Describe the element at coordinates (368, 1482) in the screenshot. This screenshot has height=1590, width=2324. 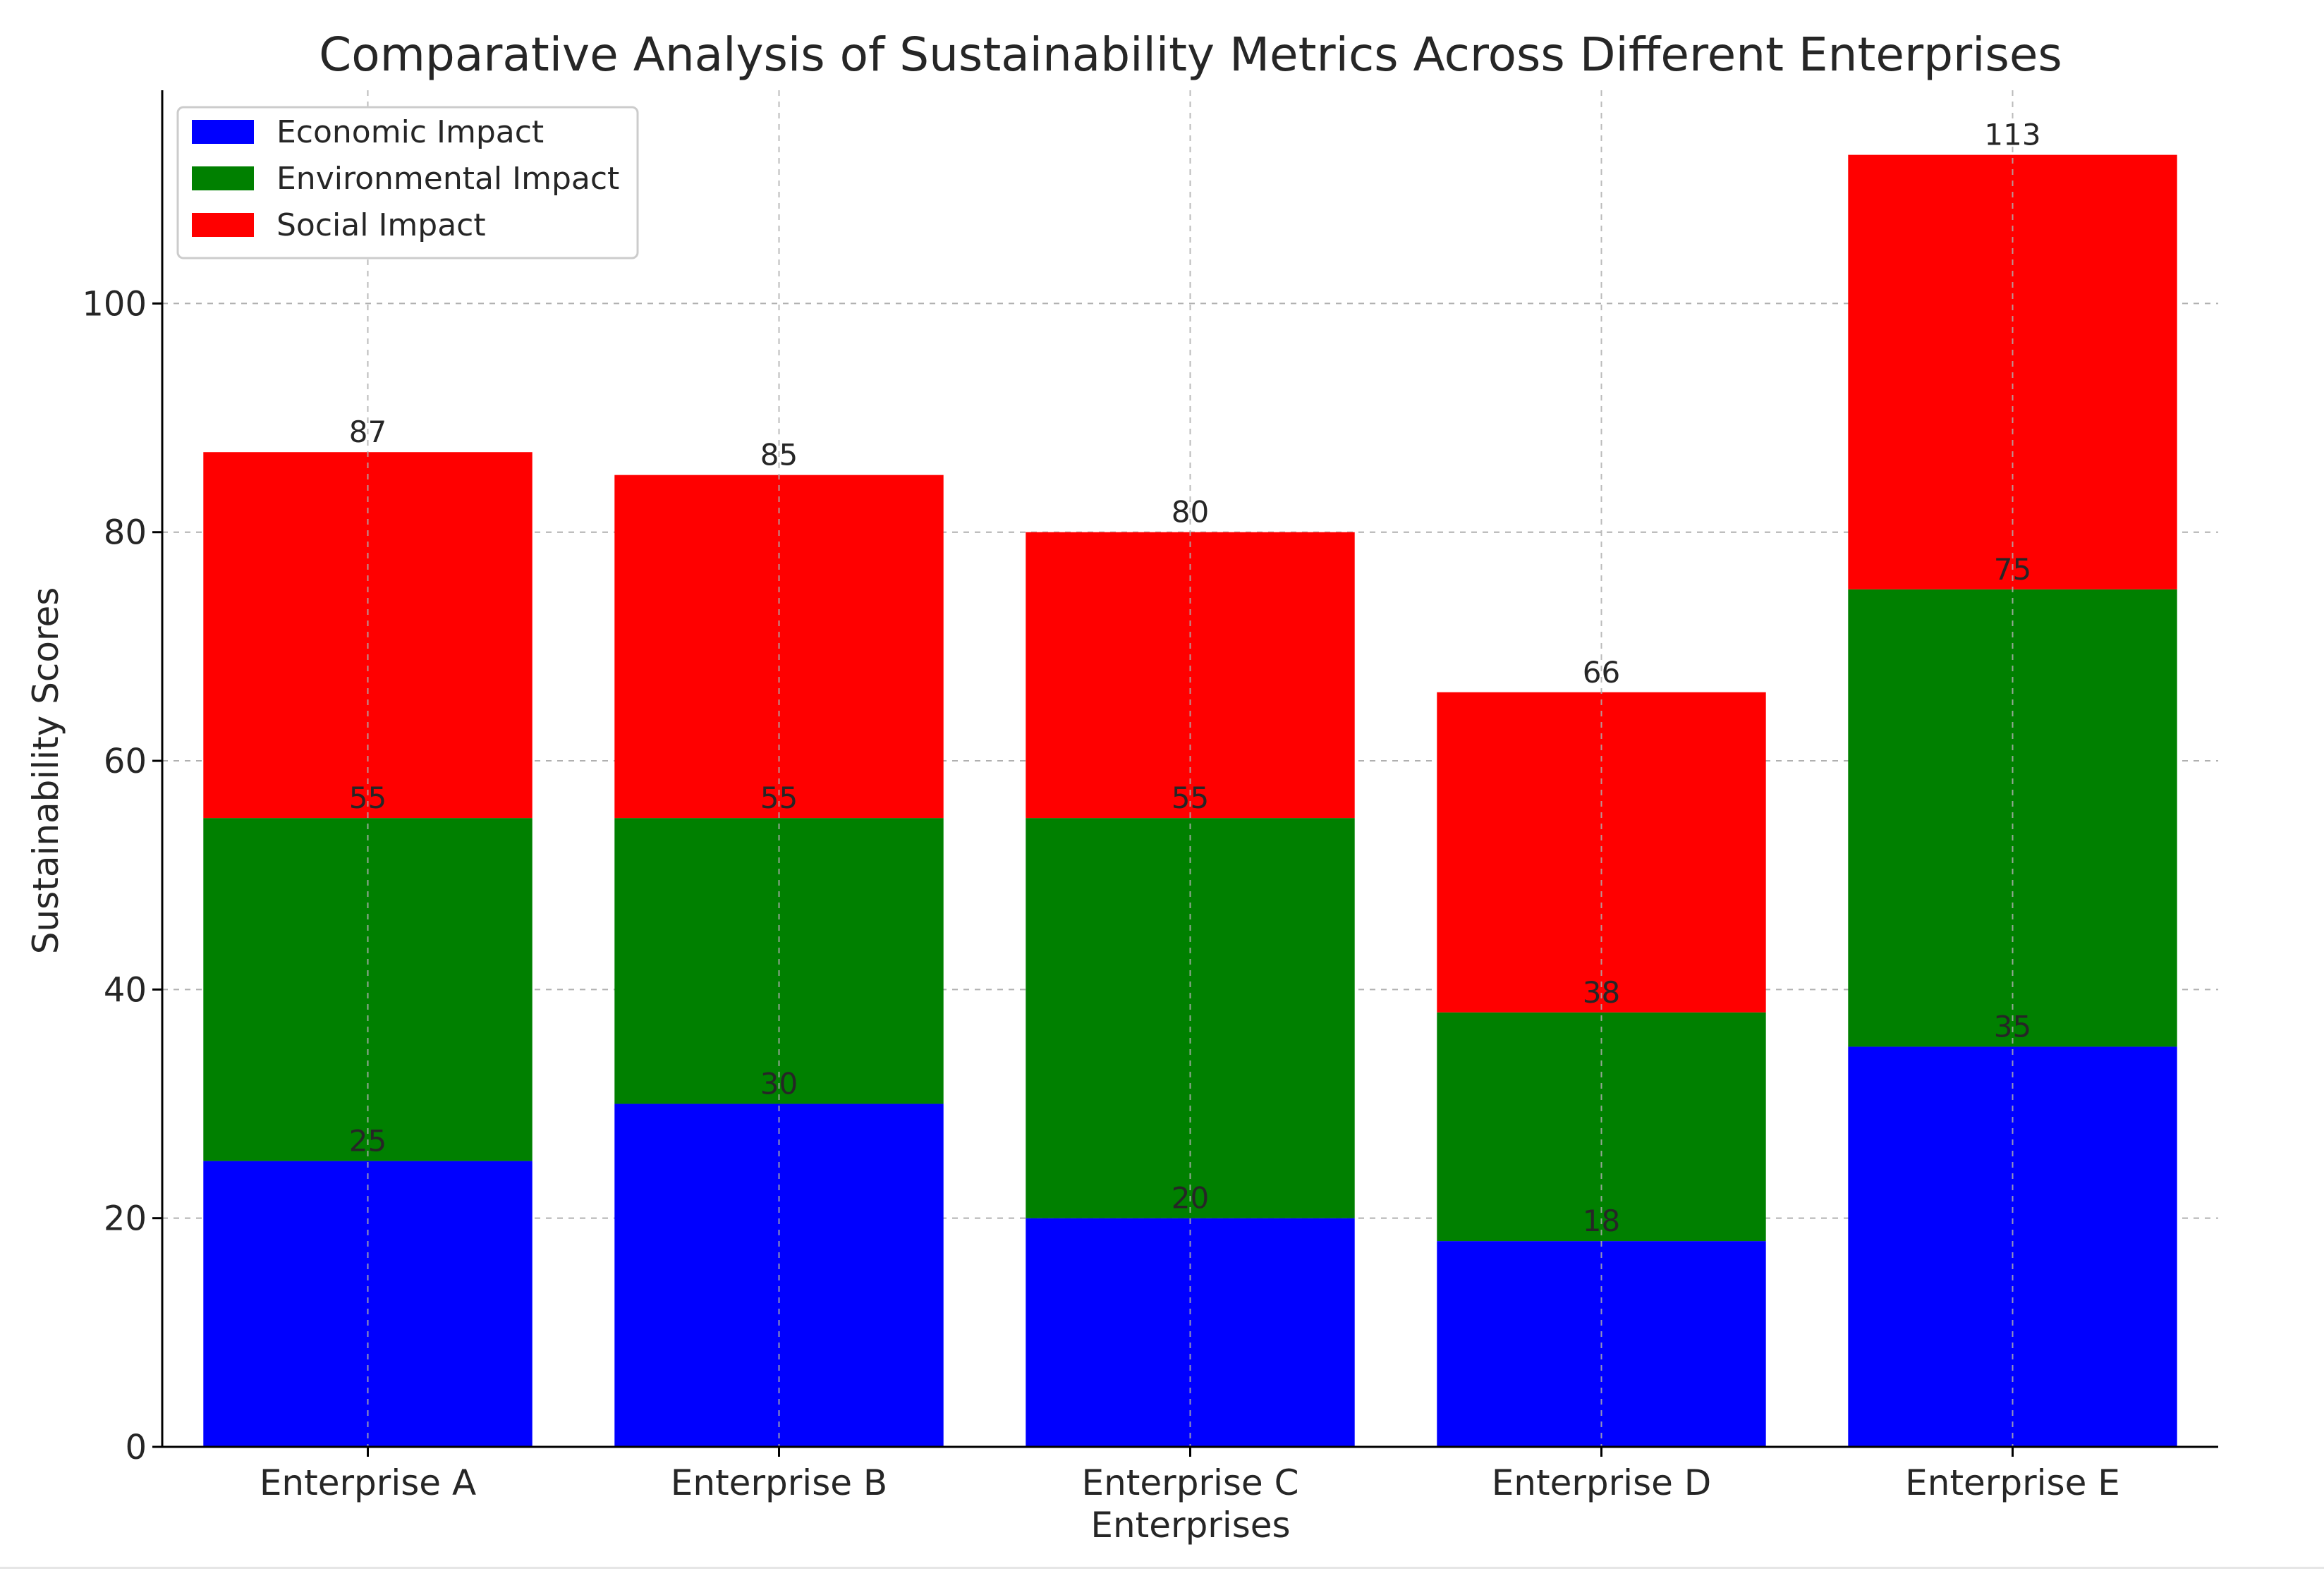
I see `x-tick-label: Enterprise A` at that location.